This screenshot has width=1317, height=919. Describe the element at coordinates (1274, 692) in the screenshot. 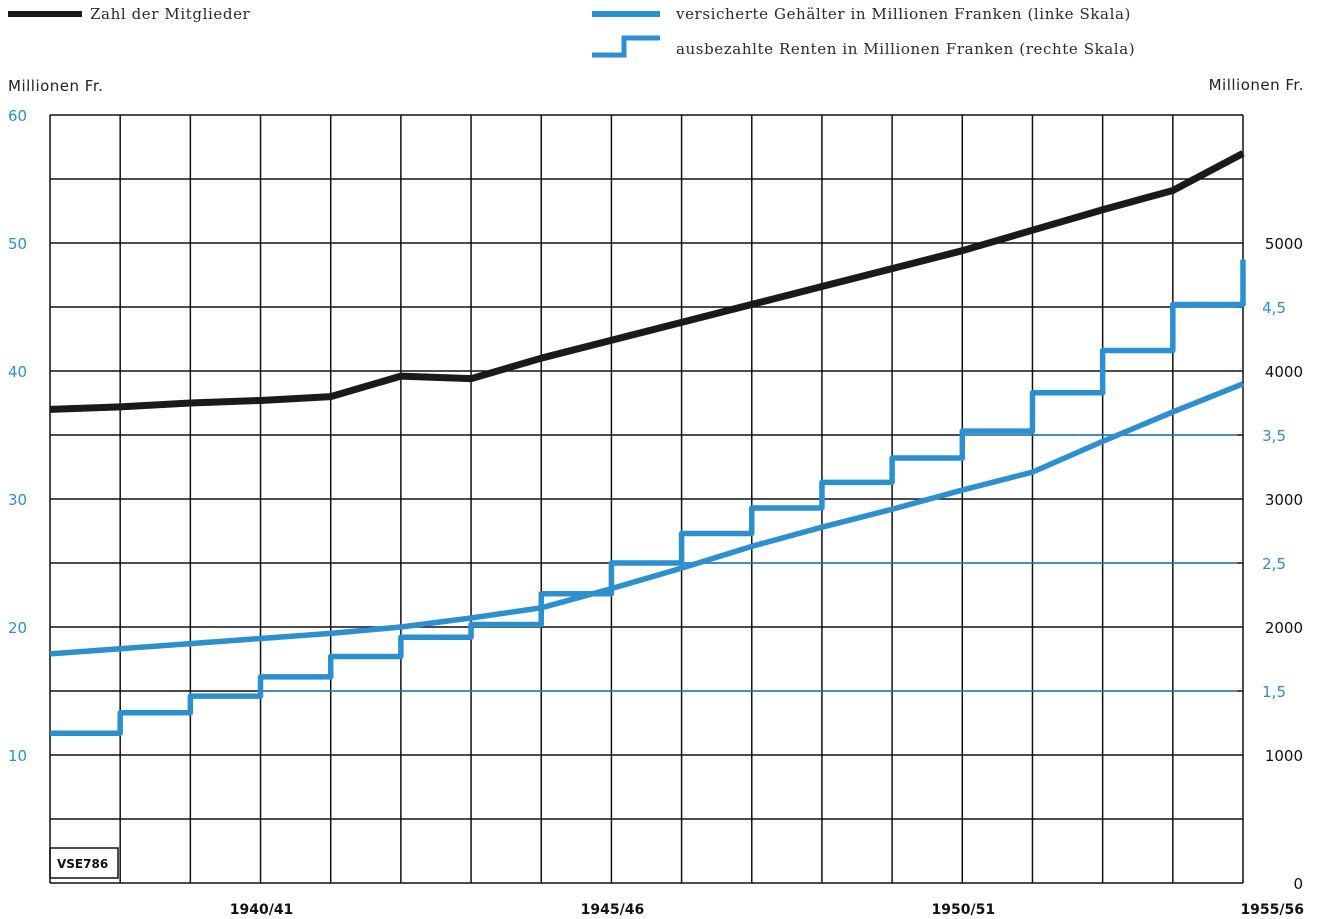

I see `right-blue-tick-label: 1,5` at that location.